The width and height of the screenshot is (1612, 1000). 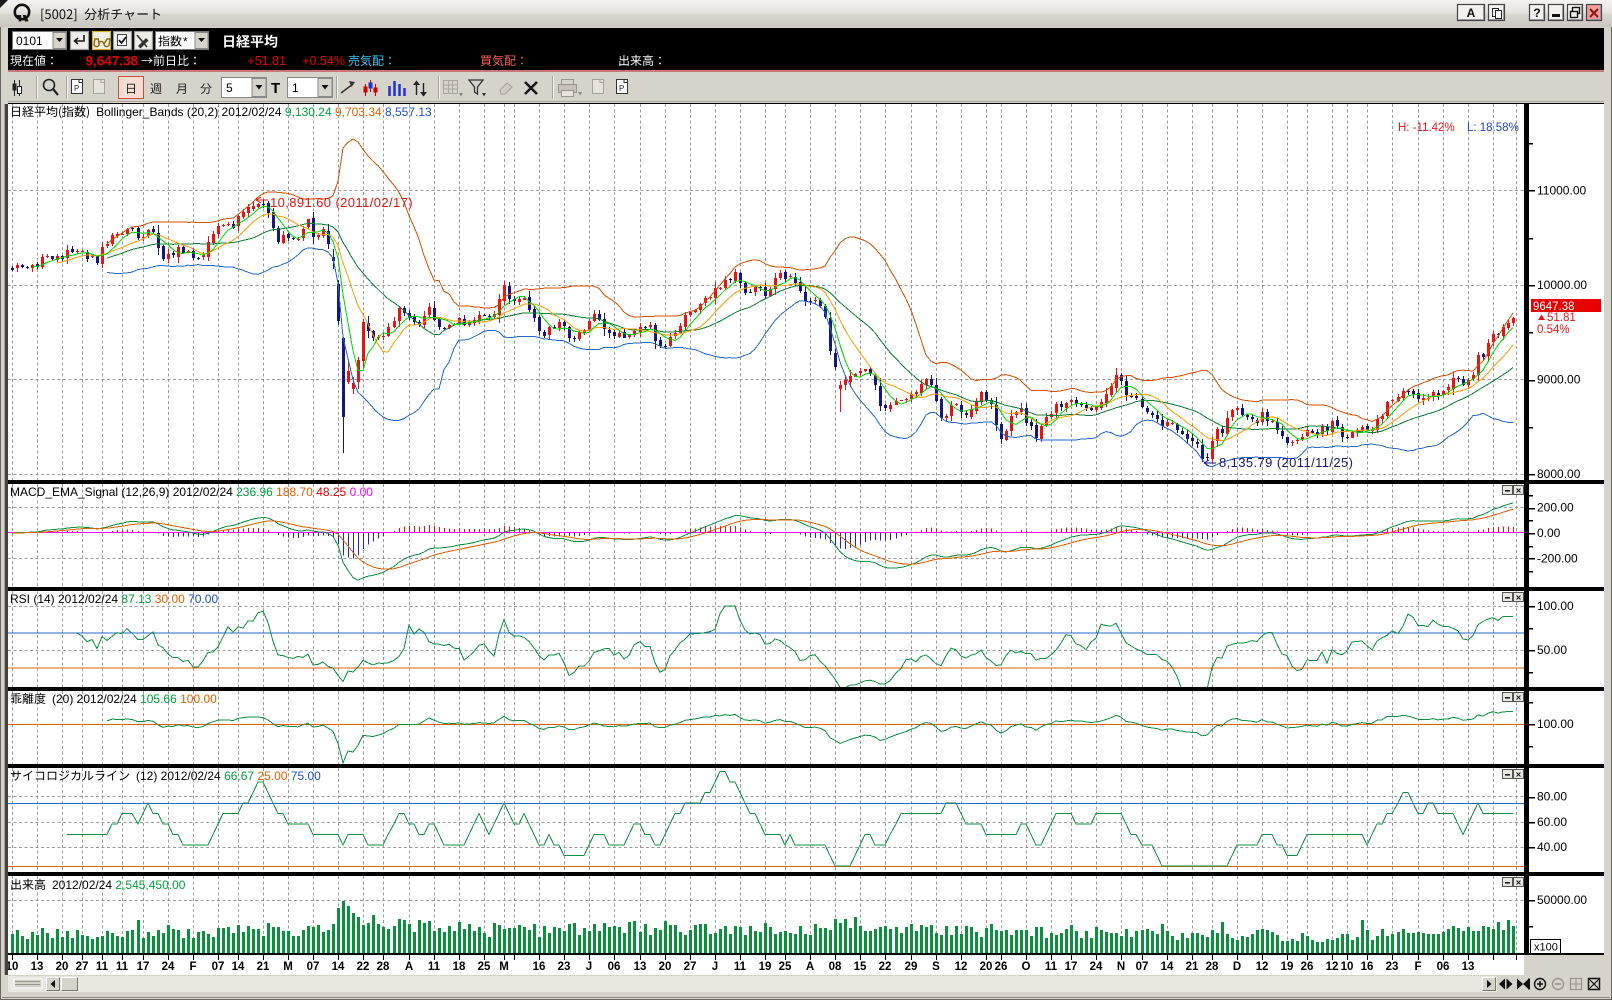 I want to click on svg-text: 9000.00, so click(x=1559, y=380).